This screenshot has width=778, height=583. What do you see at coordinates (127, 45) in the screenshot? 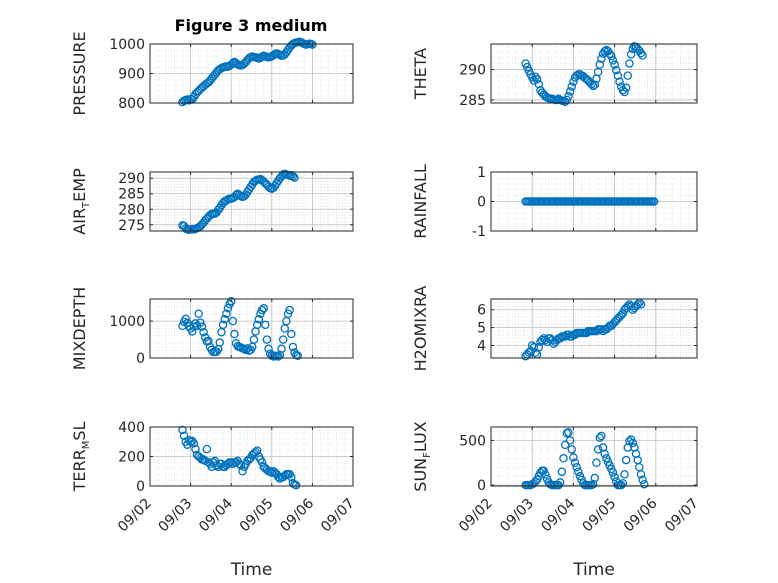
I see `y-tick-label: 1000` at bounding box center [127, 45].